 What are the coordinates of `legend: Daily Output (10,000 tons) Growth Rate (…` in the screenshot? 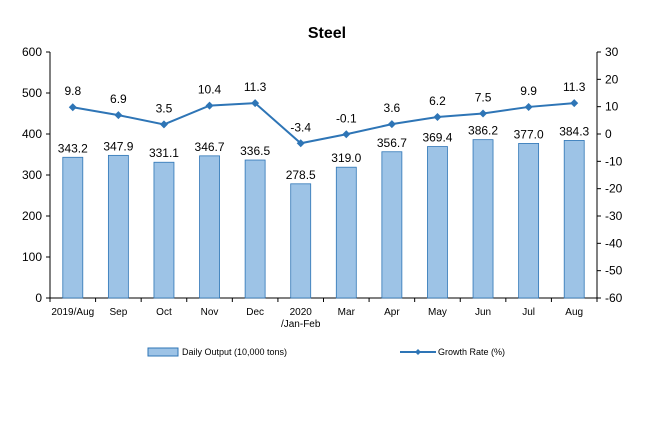 It's located at (326, 352).